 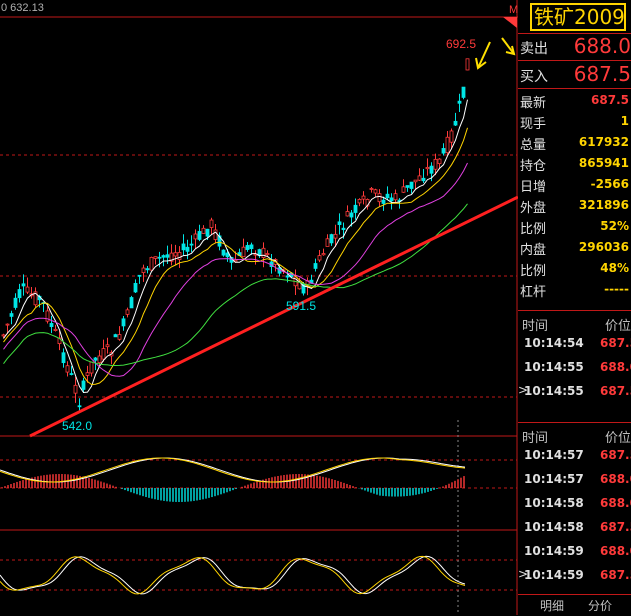 What do you see at coordinates (533, 103) in the screenshot?
I see `stat-label: 最新` at bounding box center [533, 103].